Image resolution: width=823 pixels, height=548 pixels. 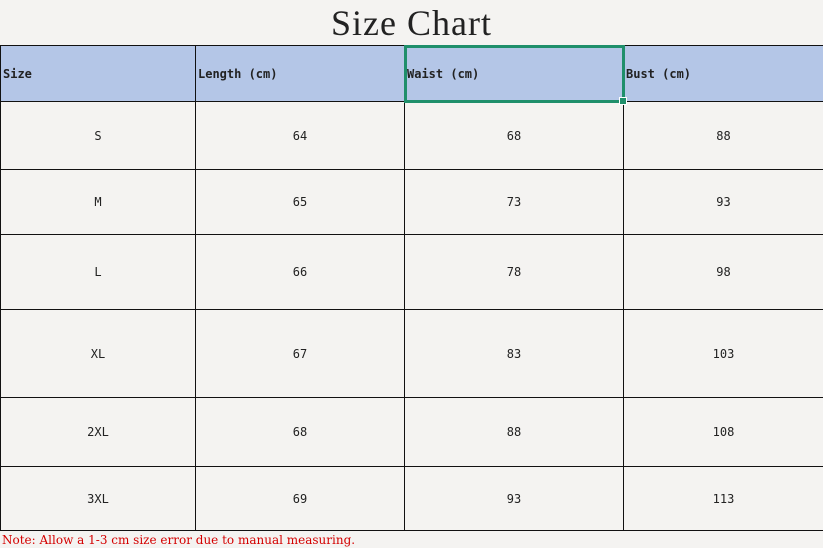 I want to click on header-row: Size Length (cm) Waist (cm) Bust (cm), so click(x=411, y=74).